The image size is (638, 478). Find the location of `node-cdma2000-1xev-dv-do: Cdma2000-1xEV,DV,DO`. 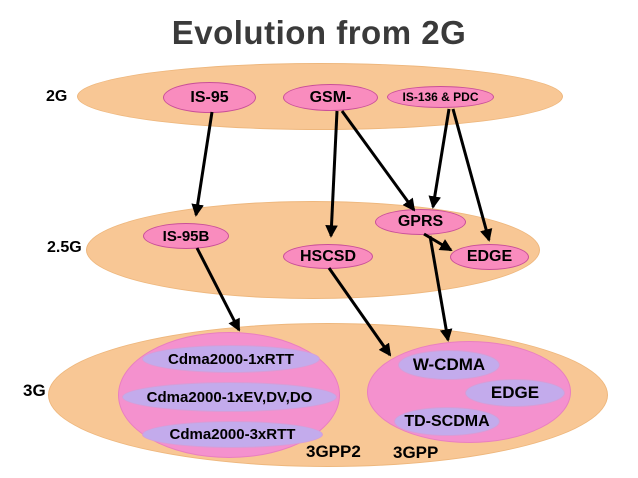

node-cdma2000-1xev-dv-do: Cdma2000-1xEV,DV,DO is located at coordinates (229, 397).